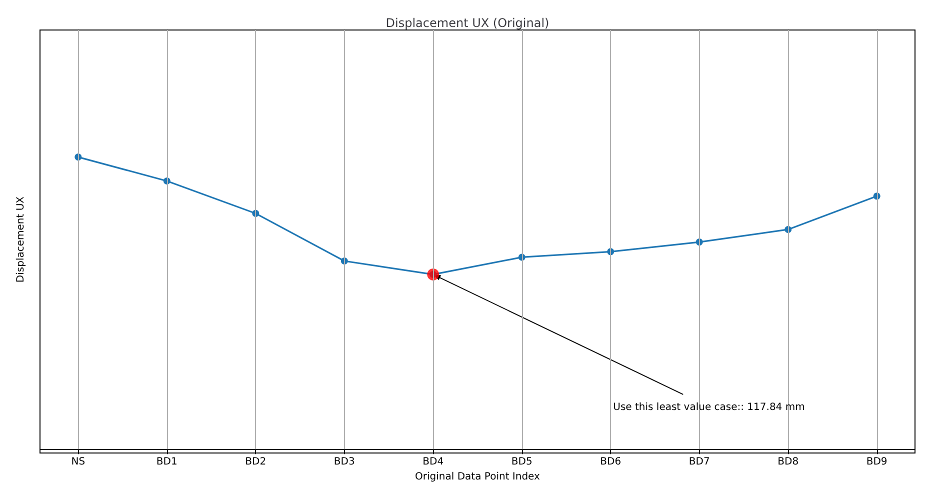  Describe the element at coordinates (611, 462) in the screenshot. I see `x-tick-label: BD6` at that location.